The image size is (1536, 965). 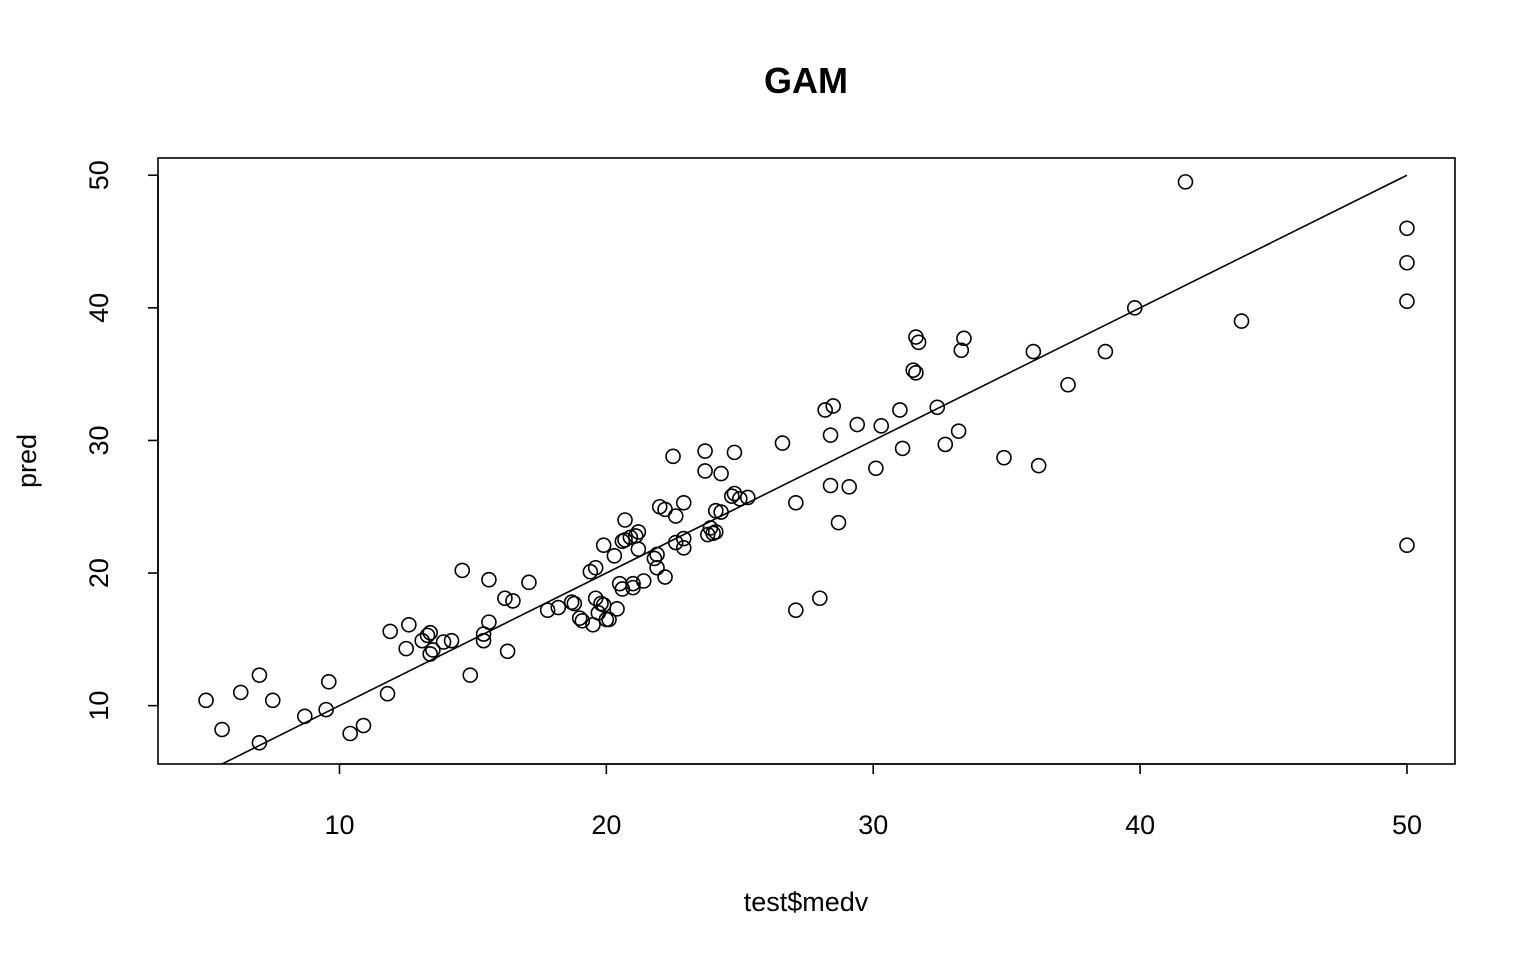 What do you see at coordinates (99, 706) in the screenshot?
I see `y-tick-label: 10` at bounding box center [99, 706].